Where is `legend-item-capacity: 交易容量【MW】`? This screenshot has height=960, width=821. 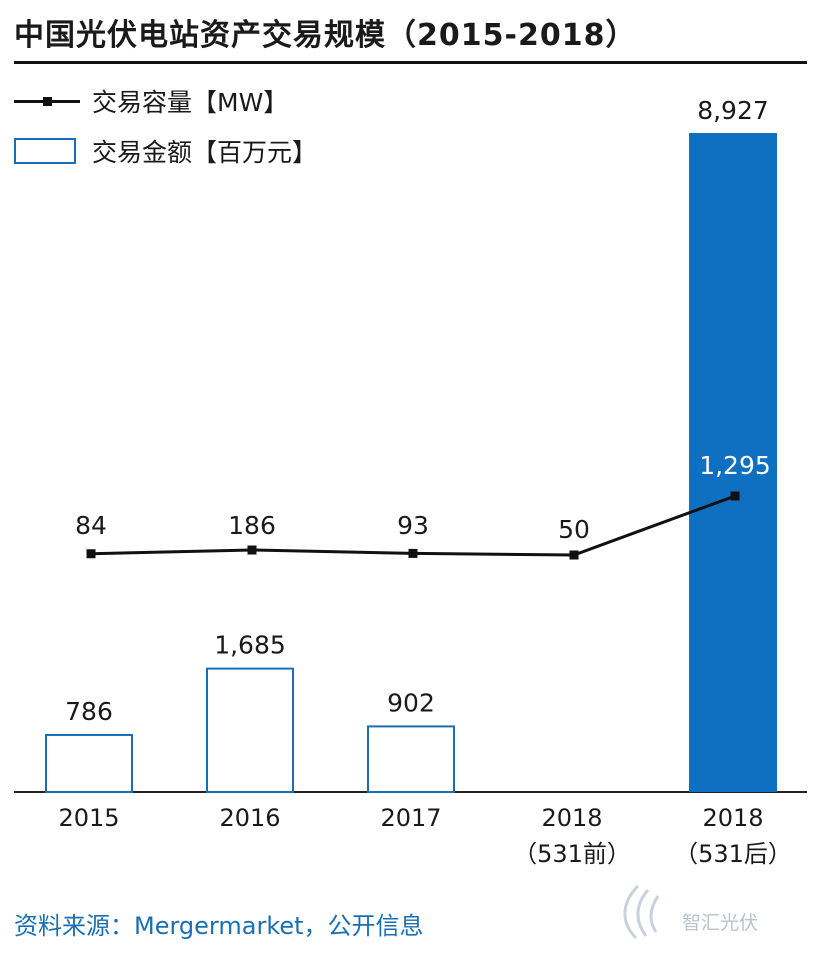 legend-item-capacity: 交易容量【MW】 is located at coordinates (151, 101).